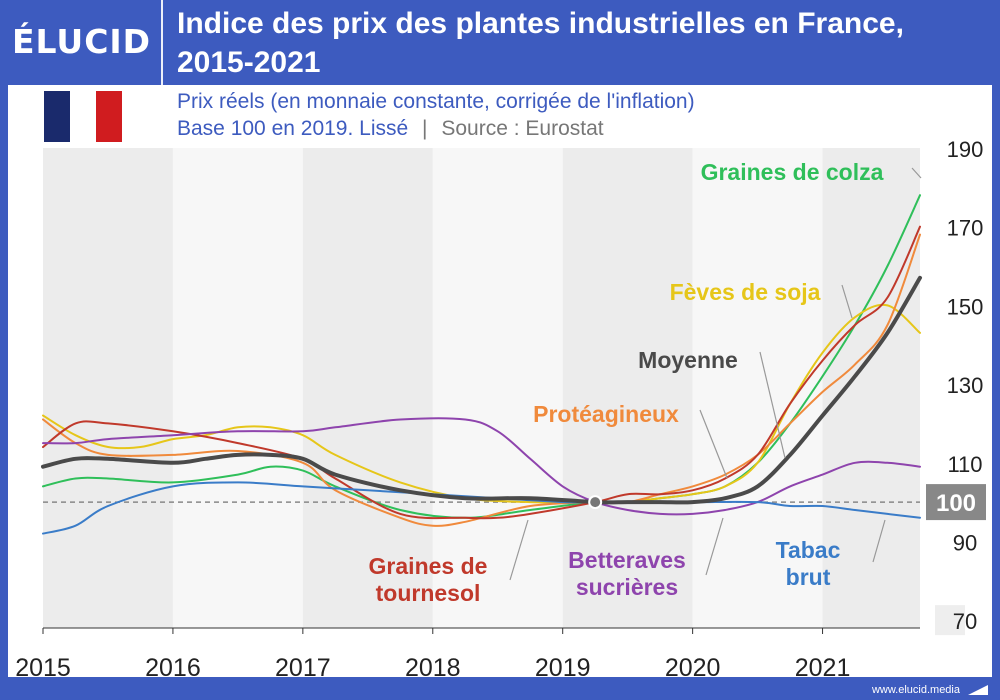 The image size is (1000, 700). What do you see at coordinates (425, 128) in the screenshot?
I see `subtitle-sep: |` at bounding box center [425, 128].